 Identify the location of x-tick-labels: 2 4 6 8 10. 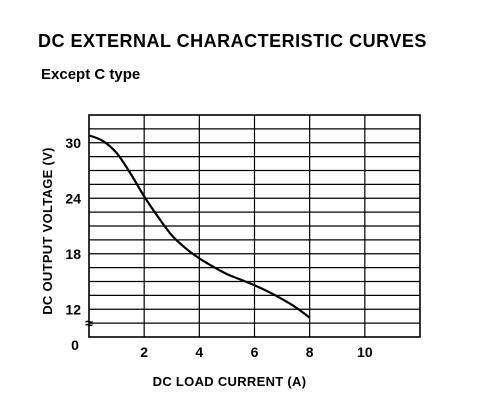
(256, 352).